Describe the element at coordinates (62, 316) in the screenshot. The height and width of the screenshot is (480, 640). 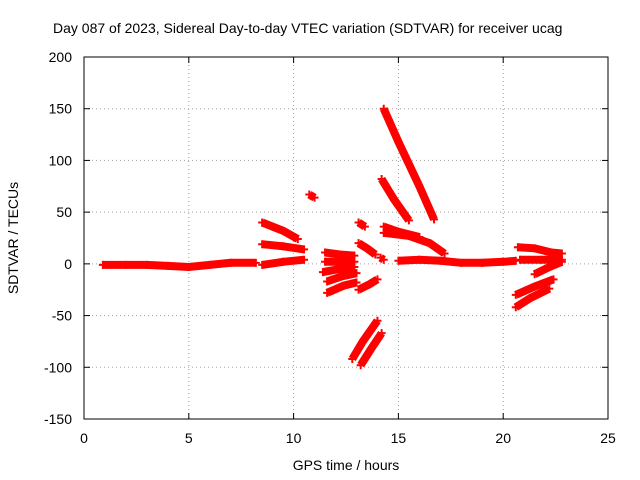
I see `y-tick-label: -50` at that location.